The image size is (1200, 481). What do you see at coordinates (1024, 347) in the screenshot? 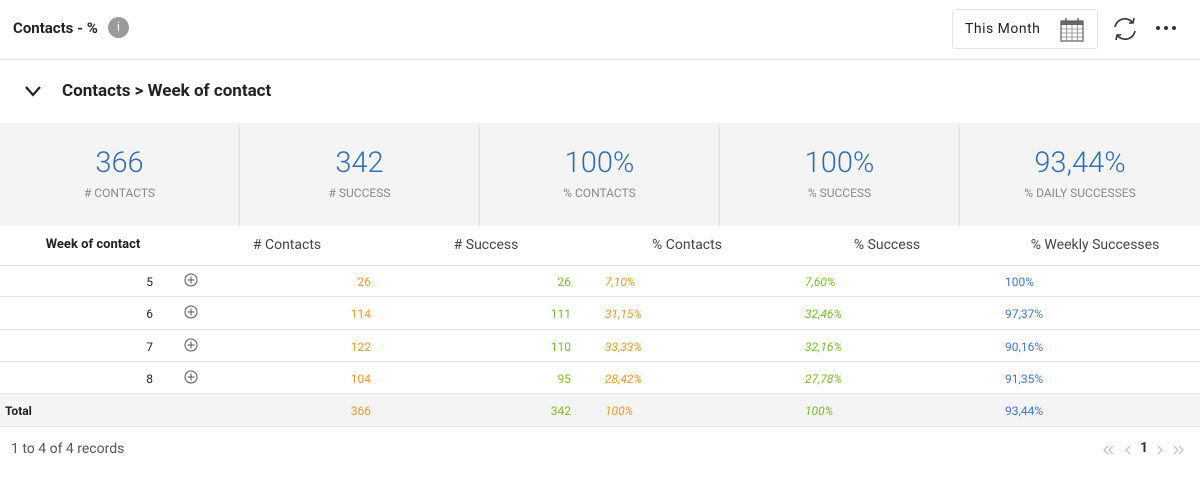
I see `table-cell: 90,16%` at bounding box center [1024, 347].